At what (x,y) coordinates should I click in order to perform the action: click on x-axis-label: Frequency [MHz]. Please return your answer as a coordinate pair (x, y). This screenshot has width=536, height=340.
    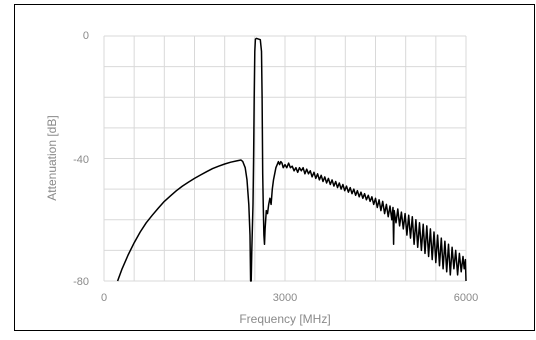
    Looking at the image, I should click on (284, 319).